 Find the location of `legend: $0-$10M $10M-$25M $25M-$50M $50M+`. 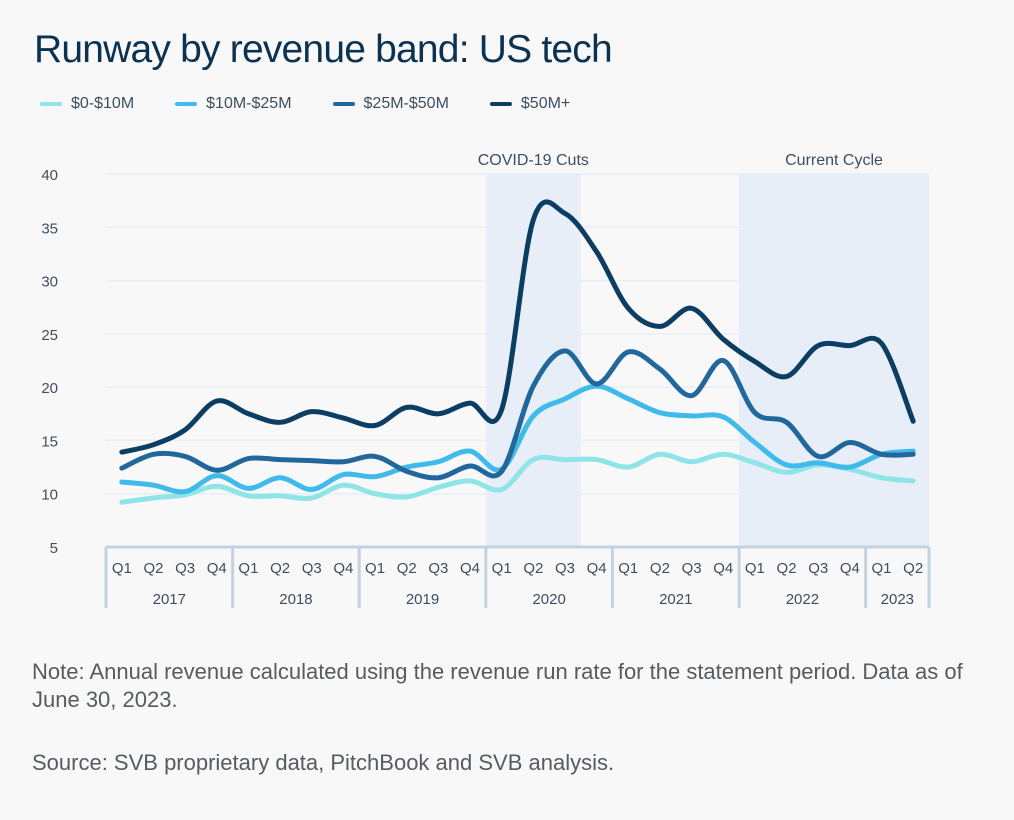

legend: $0-$10M $10M-$25M $25M-$50M $50M+ is located at coordinates (305, 104).